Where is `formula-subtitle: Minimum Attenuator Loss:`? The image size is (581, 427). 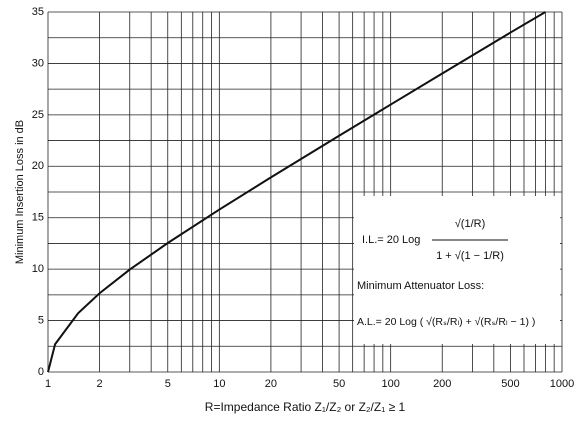 formula-subtitle: Minimum Attenuator Loss: is located at coordinates (420, 286).